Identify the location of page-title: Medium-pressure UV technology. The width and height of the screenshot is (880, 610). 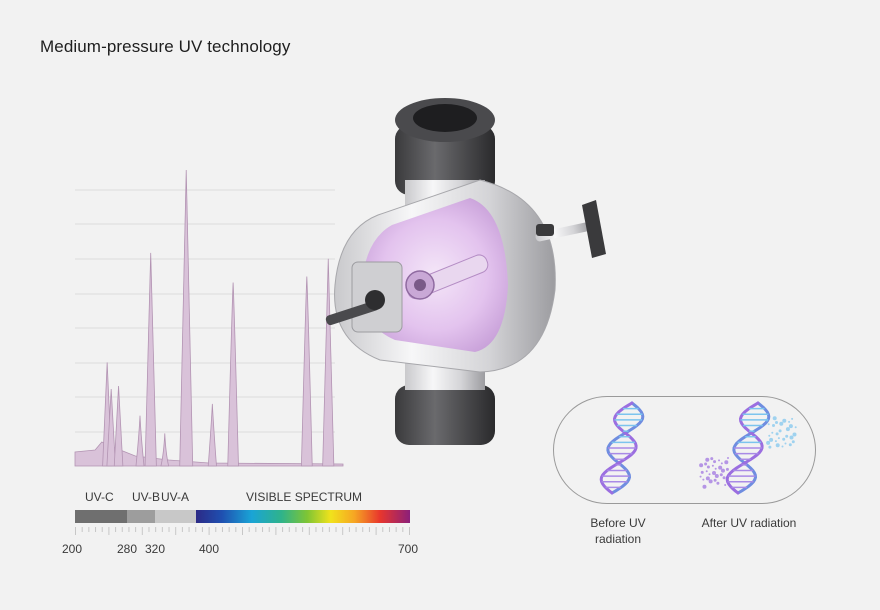
(165, 46).